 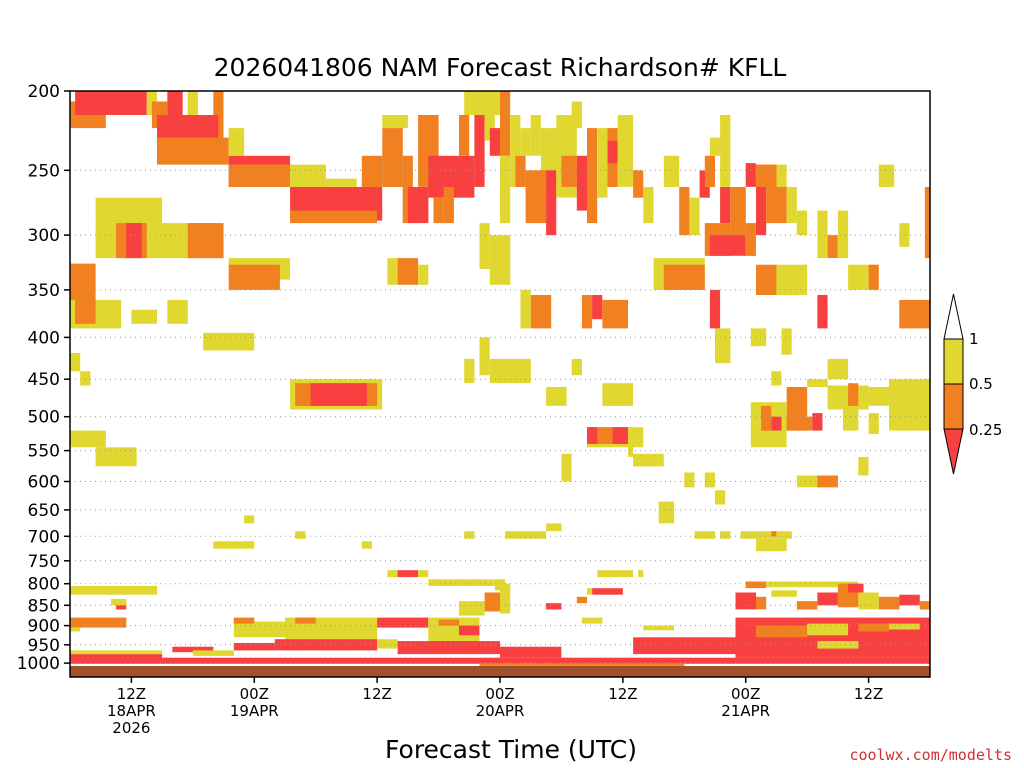 I want to click on y-tick-label: 350, so click(x=44, y=291).